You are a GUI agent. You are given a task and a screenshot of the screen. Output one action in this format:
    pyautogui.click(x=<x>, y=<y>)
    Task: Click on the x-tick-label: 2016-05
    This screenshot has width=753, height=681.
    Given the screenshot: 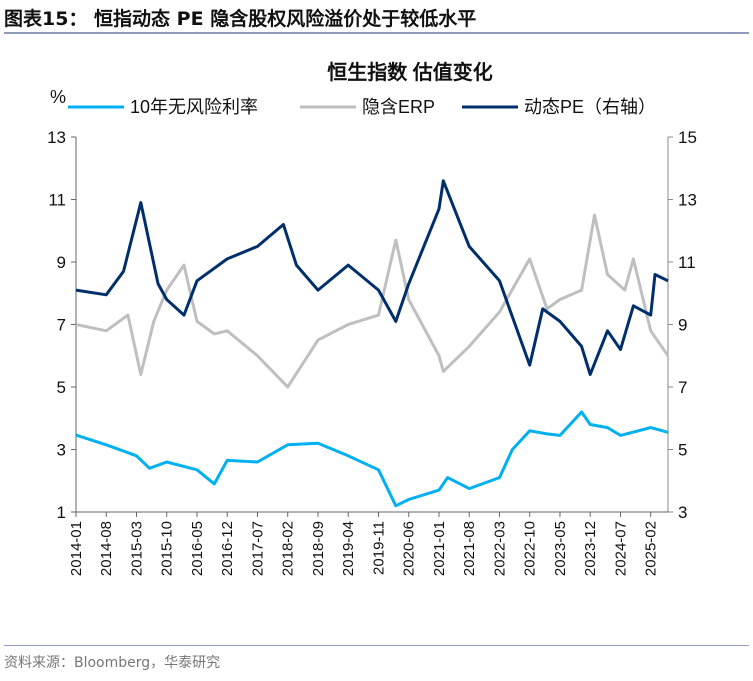 What is the action you would take?
    pyautogui.click(x=197, y=548)
    